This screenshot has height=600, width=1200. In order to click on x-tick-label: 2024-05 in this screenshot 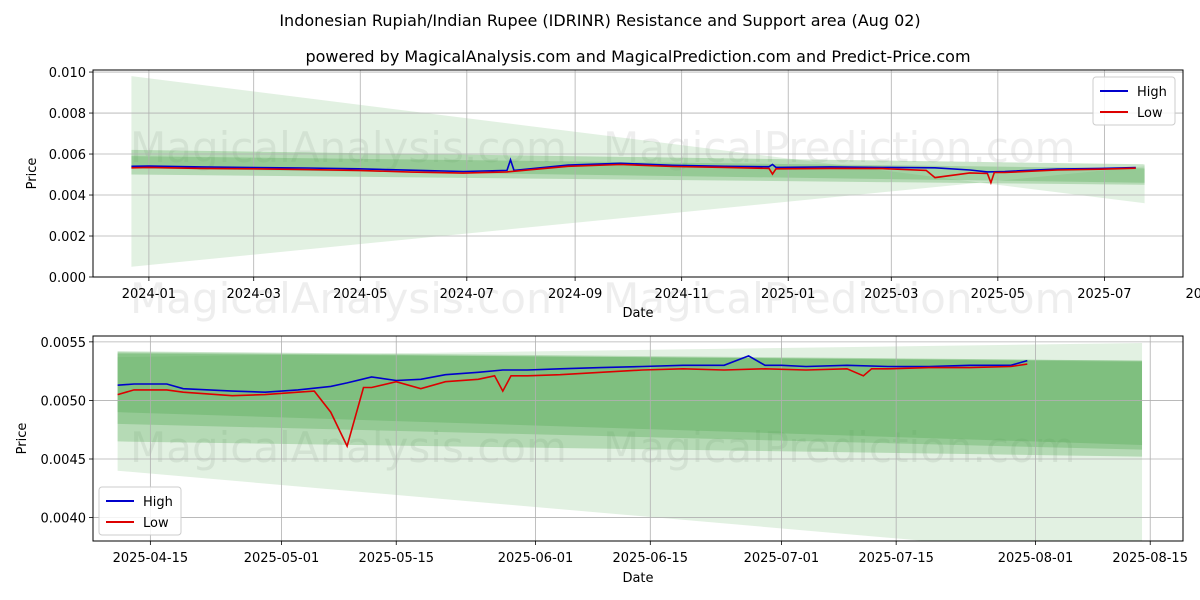, I will do `click(360, 294)`.